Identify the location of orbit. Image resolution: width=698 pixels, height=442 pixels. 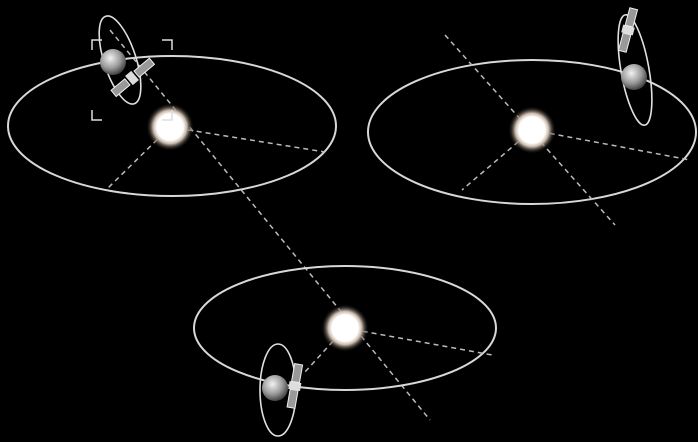
(345, 328).